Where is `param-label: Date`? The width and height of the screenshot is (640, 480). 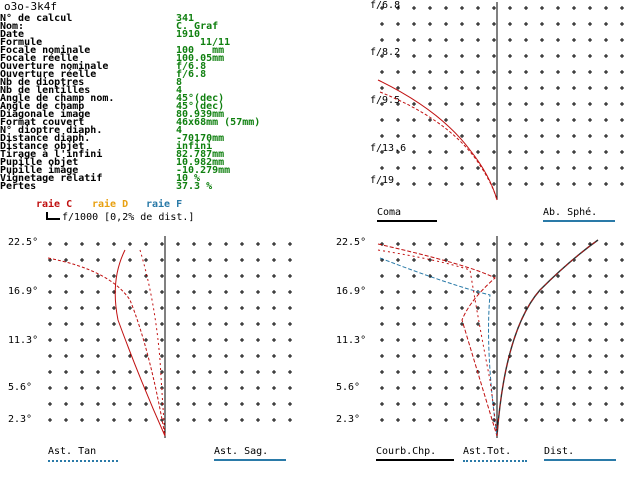 param-label: Date is located at coordinates (12, 34).